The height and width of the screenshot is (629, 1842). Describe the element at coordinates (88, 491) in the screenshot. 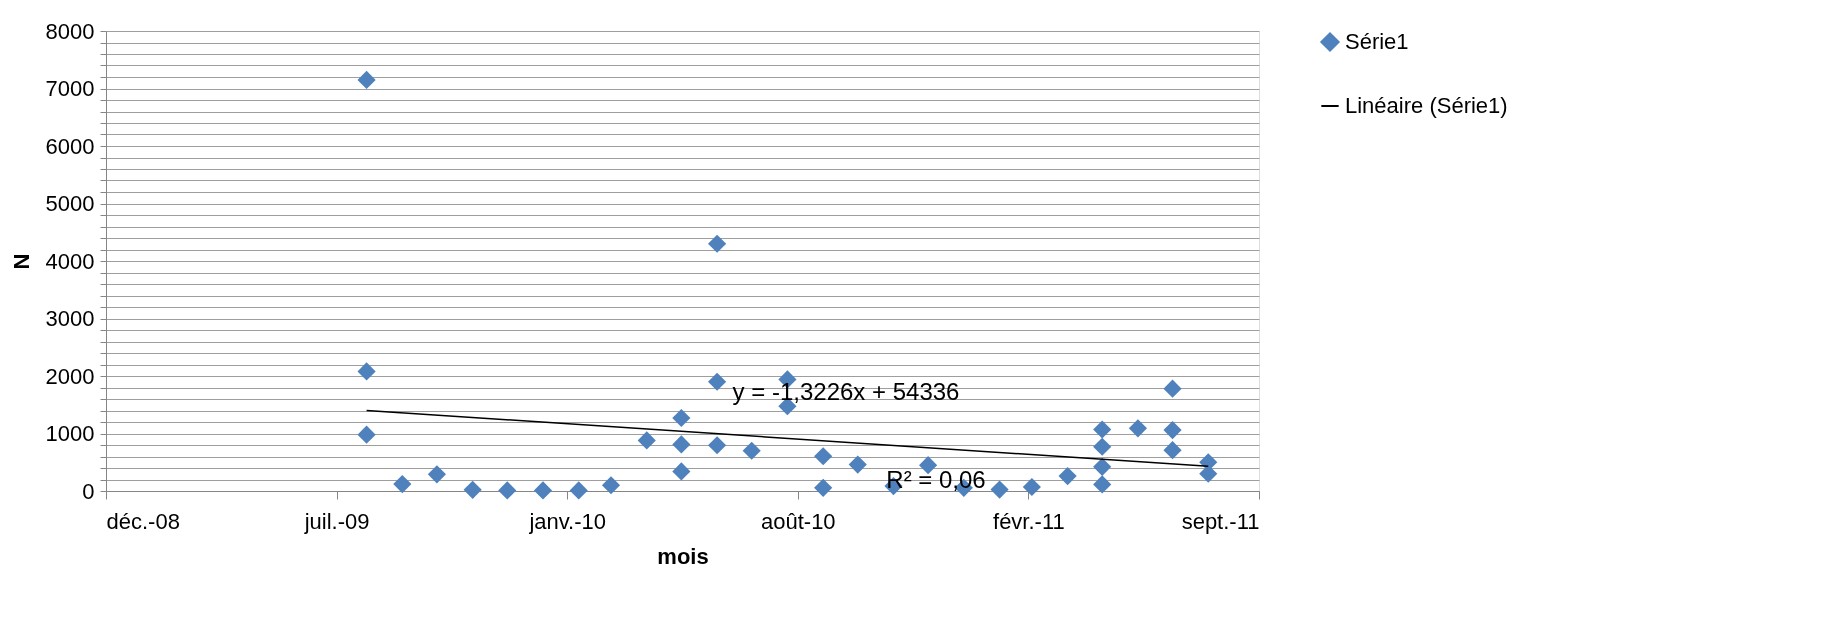

I see `y-tick-label: 0` at that location.